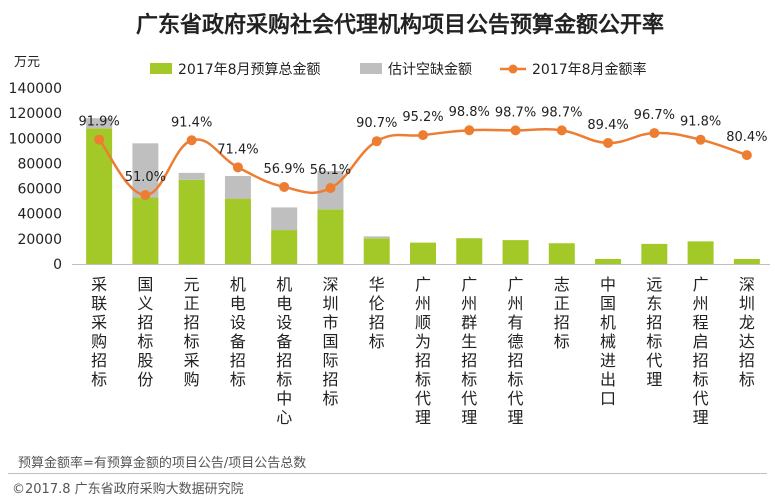 This screenshot has height=497, width=775. Describe the element at coordinates (701, 351) in the screenshot. I see `x-tick-label: 广州程启招标代理` at that location.